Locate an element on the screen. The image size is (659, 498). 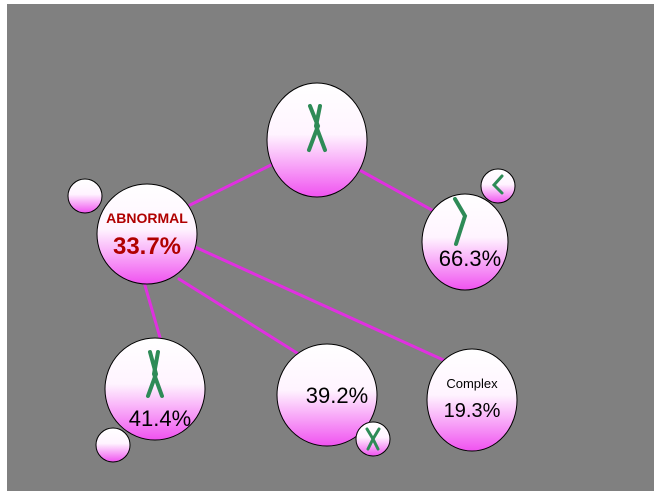
node-bottom-left: 41.4% is located at coordinates (155, 389).